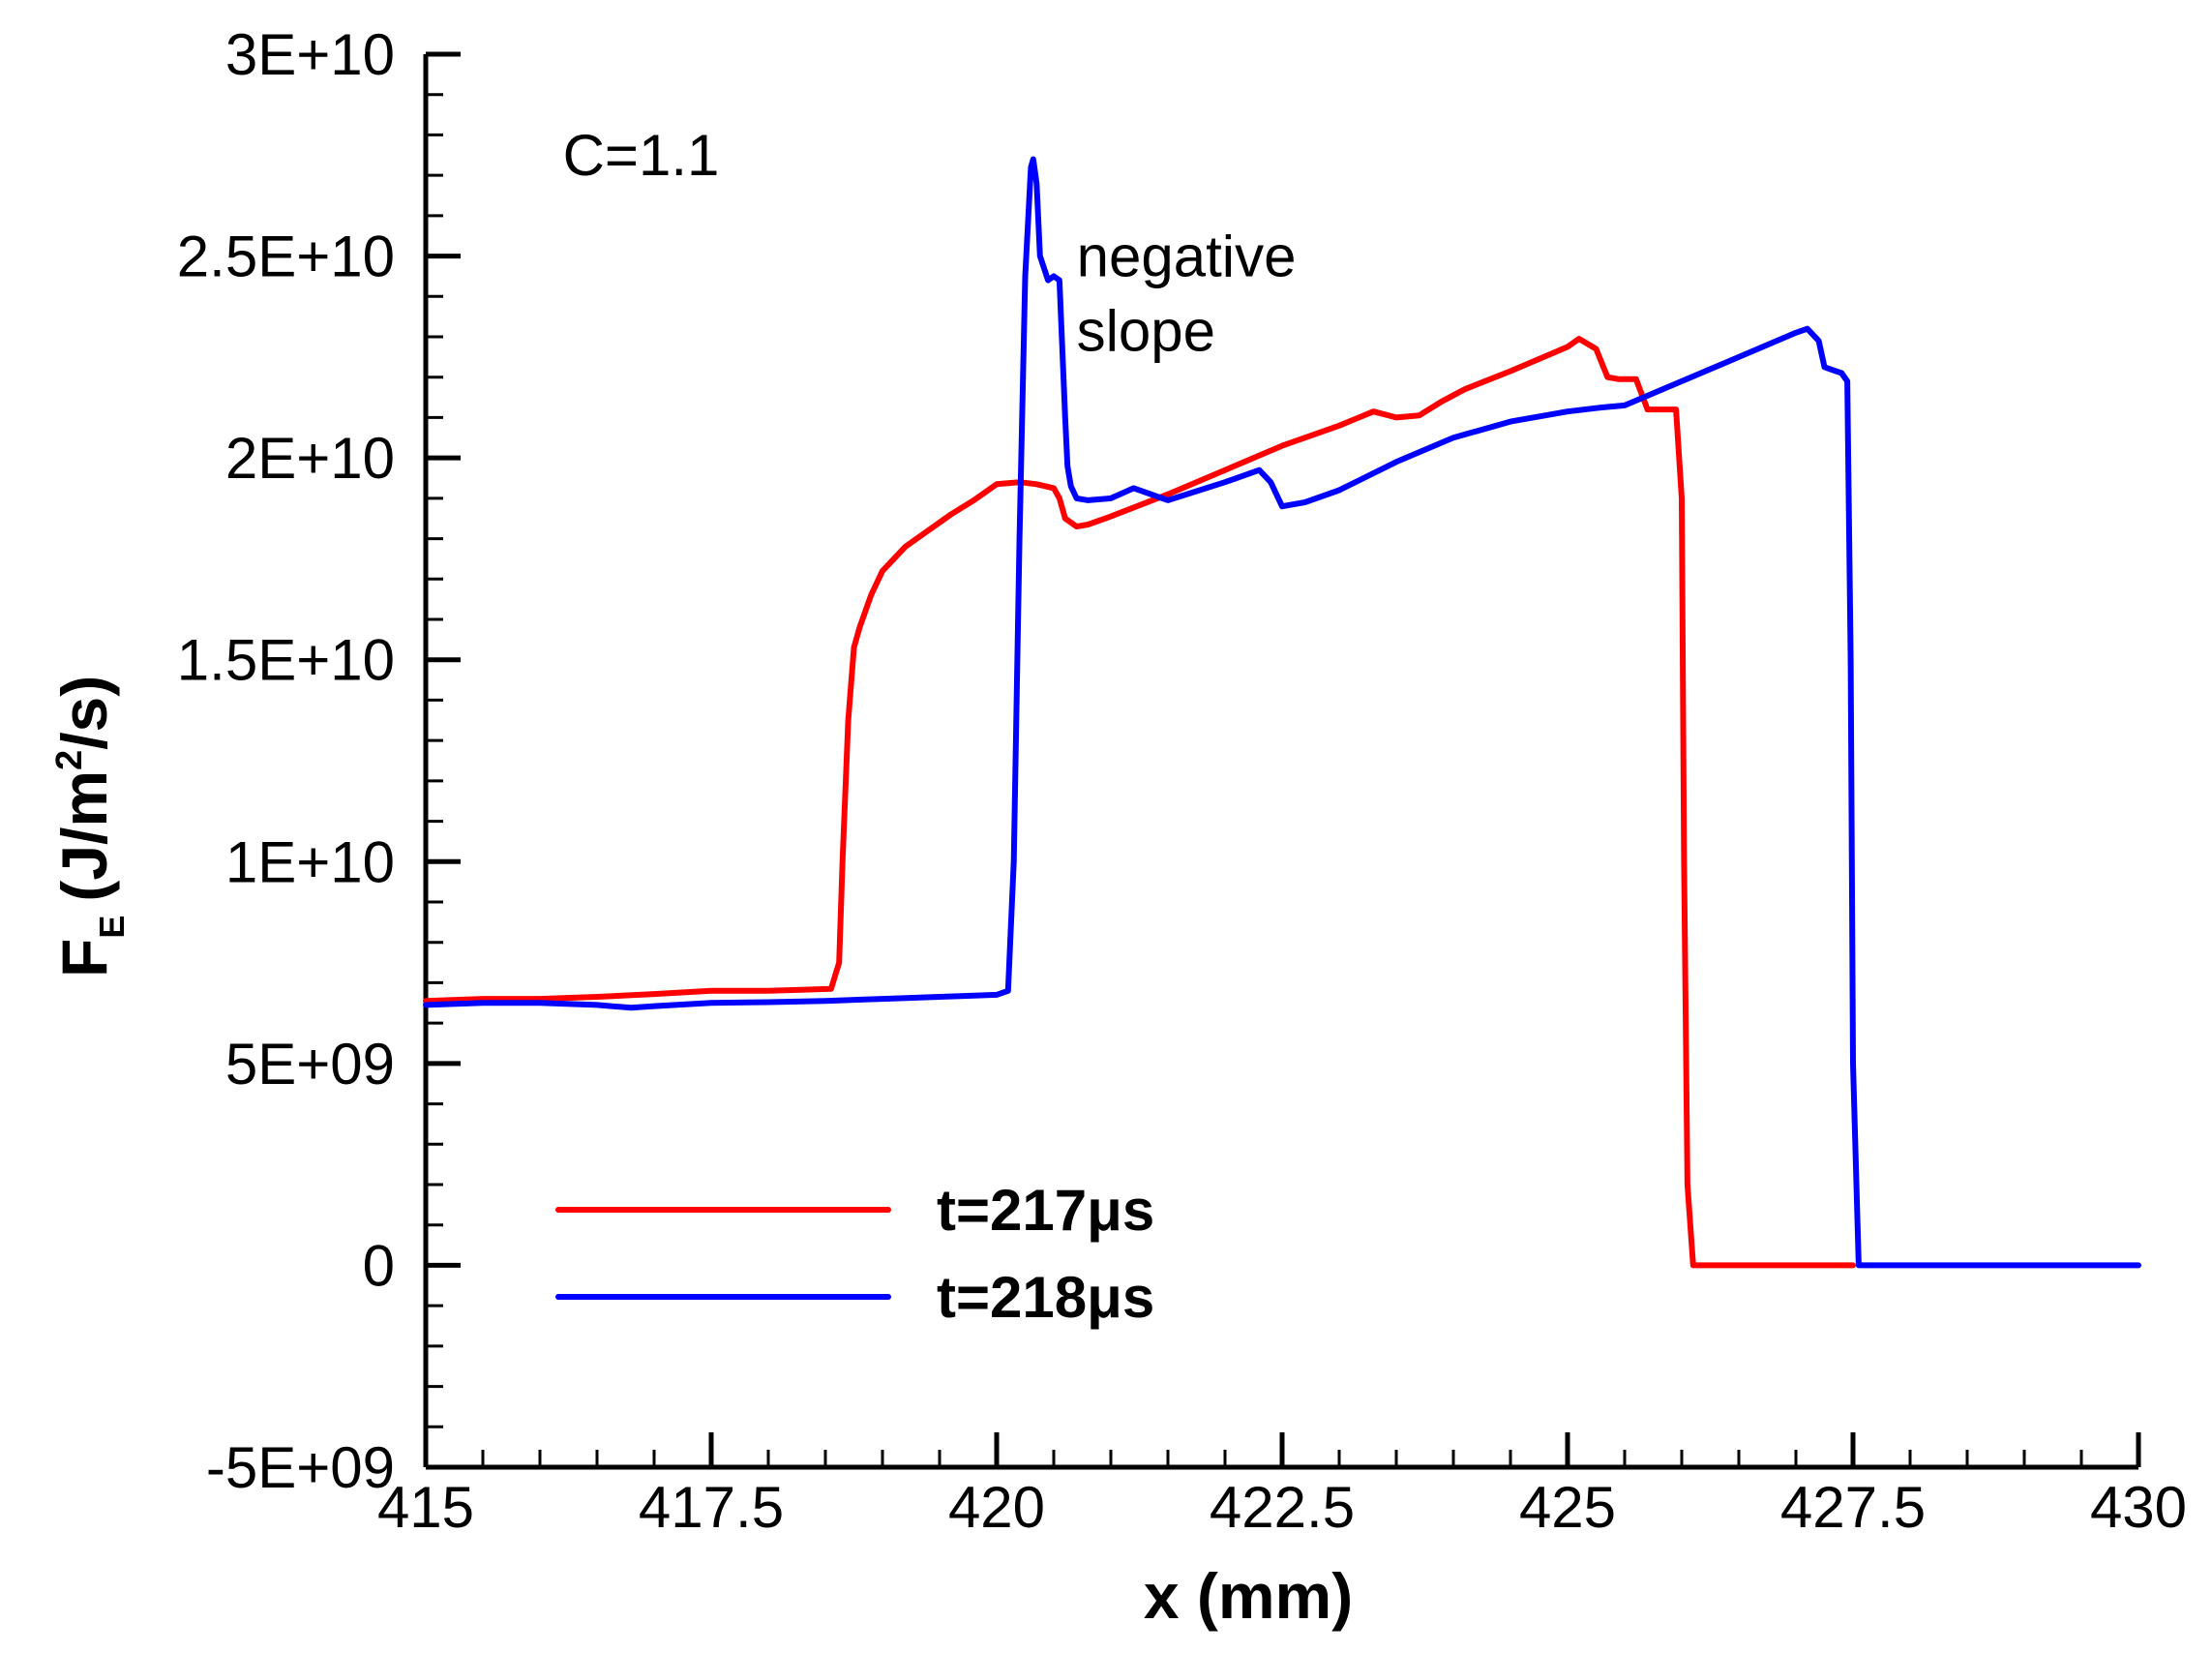  What do you see at coordinates (84, 713) in the screenshot?
I see `y-axis-title-unit-end: /s)` at bounding box center [84, 713].